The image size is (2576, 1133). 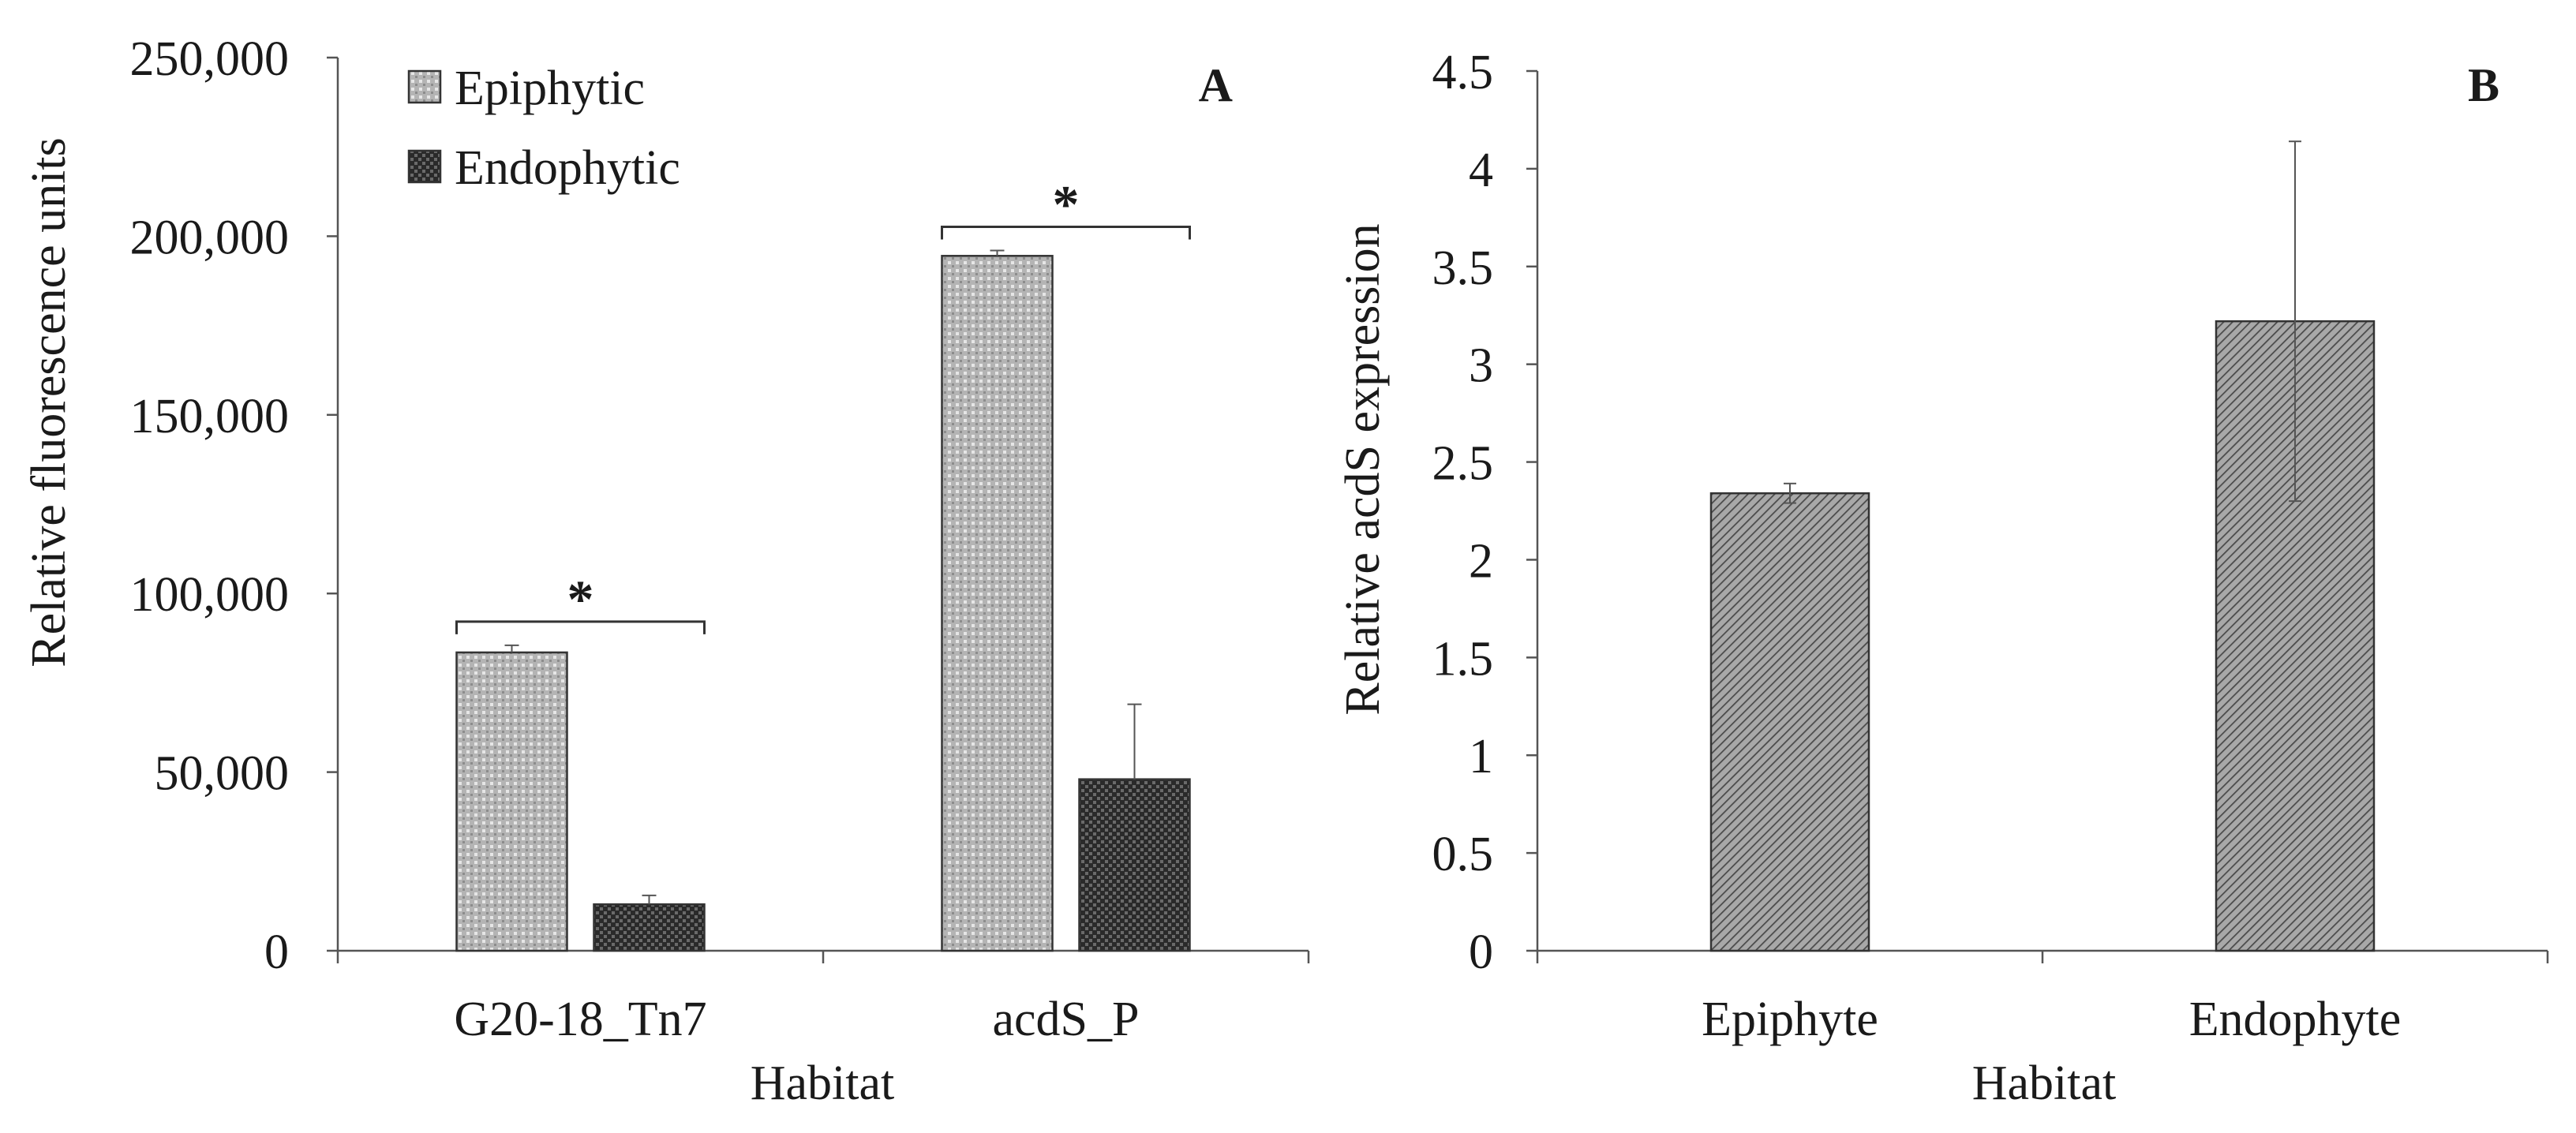 I want to click on panel-b-y-ticks: 0 0.5 1 1.5 2 2.5 3 3.5 4 4.5, so click(x=1484, y=512).